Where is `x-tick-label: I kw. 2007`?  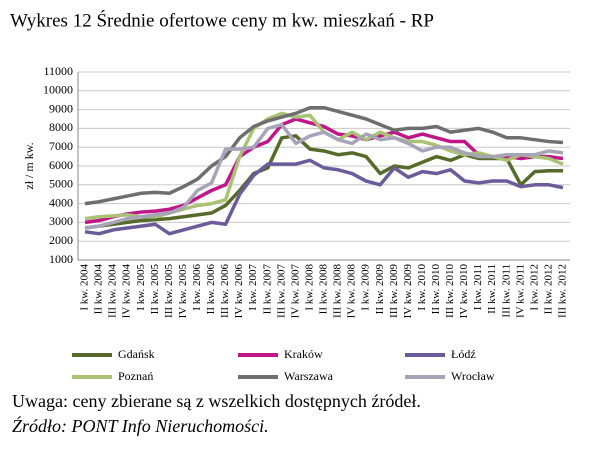
x-tick-label: I kw. 2007 is located at coordinates (253, 287).